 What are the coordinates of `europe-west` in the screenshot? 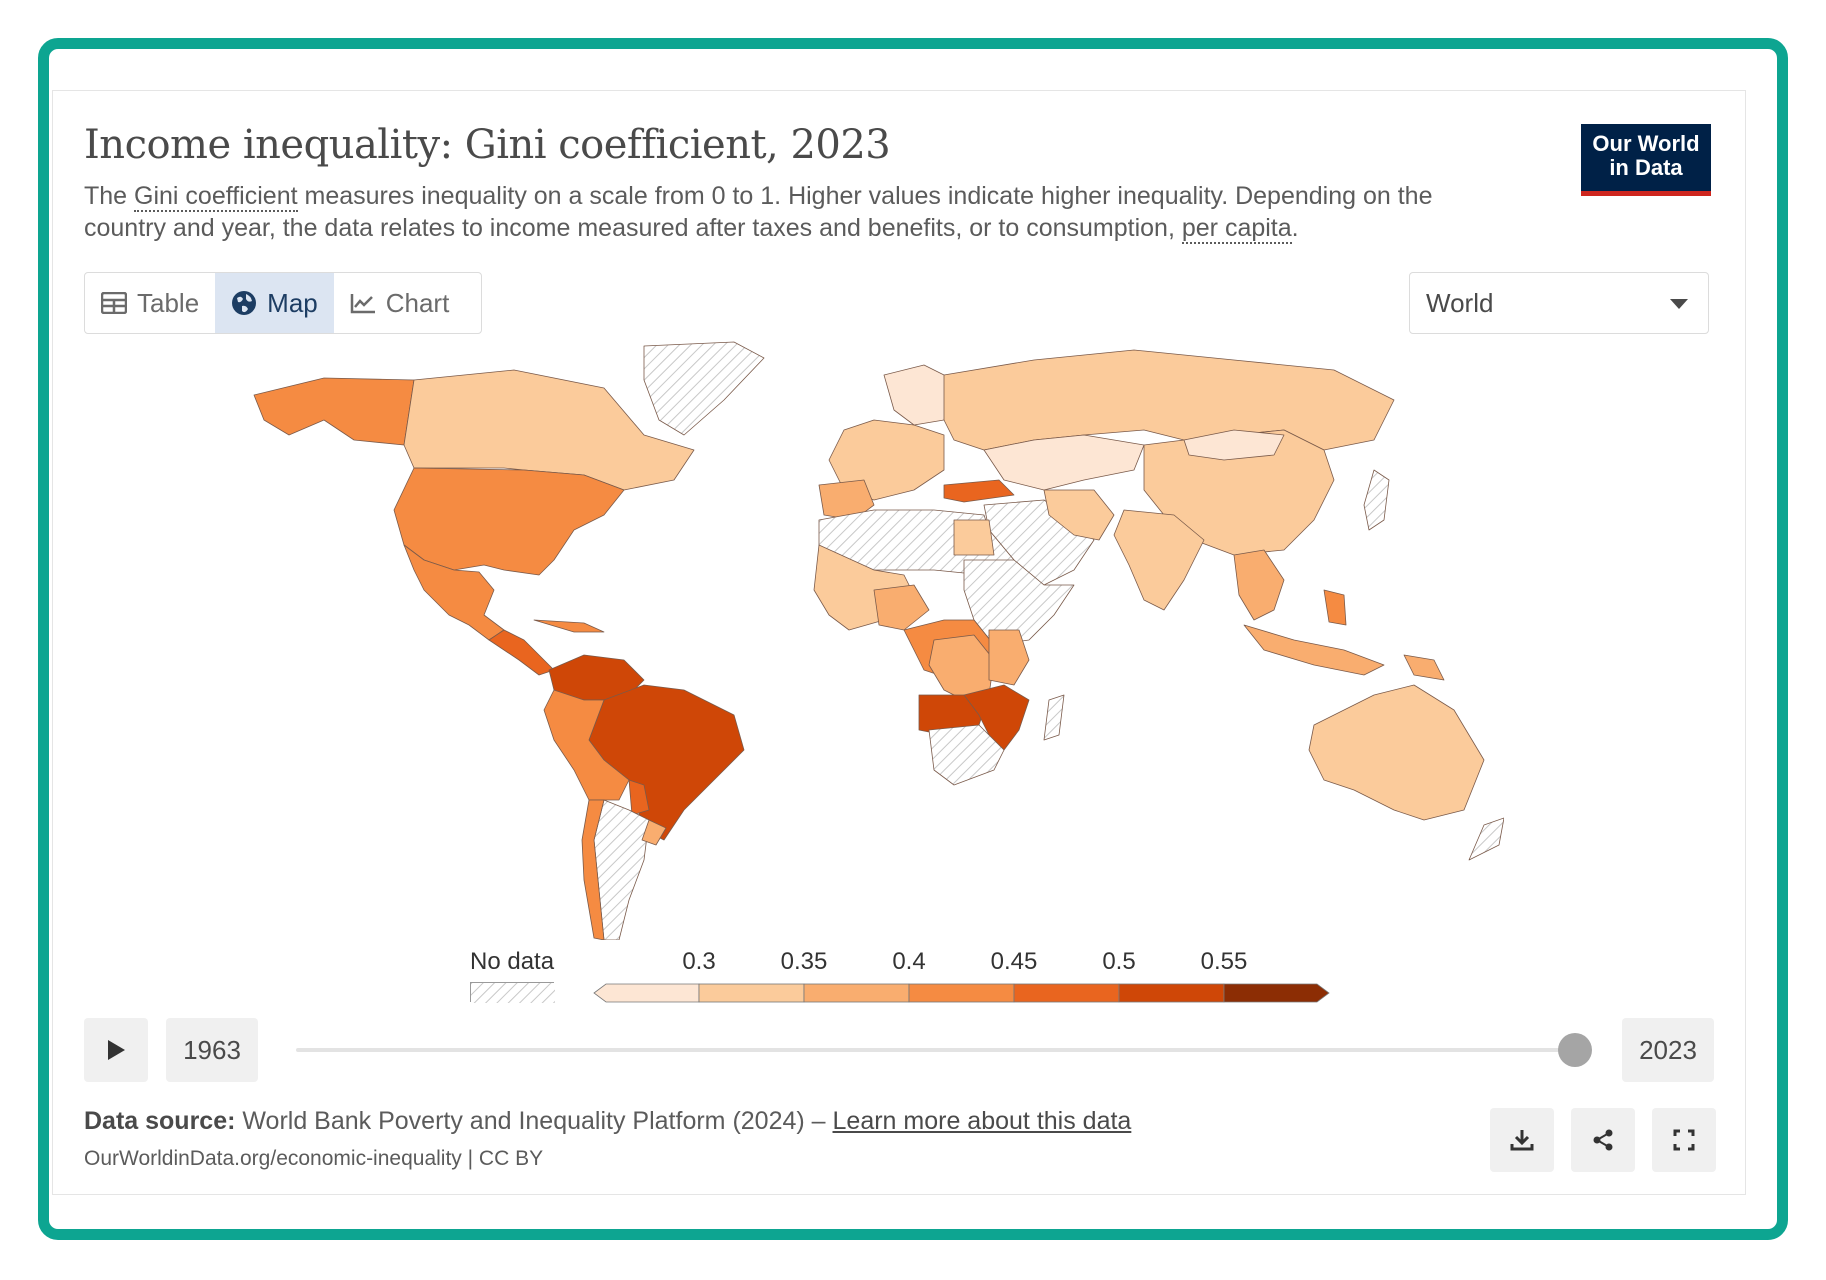 It's located at (886, 460).